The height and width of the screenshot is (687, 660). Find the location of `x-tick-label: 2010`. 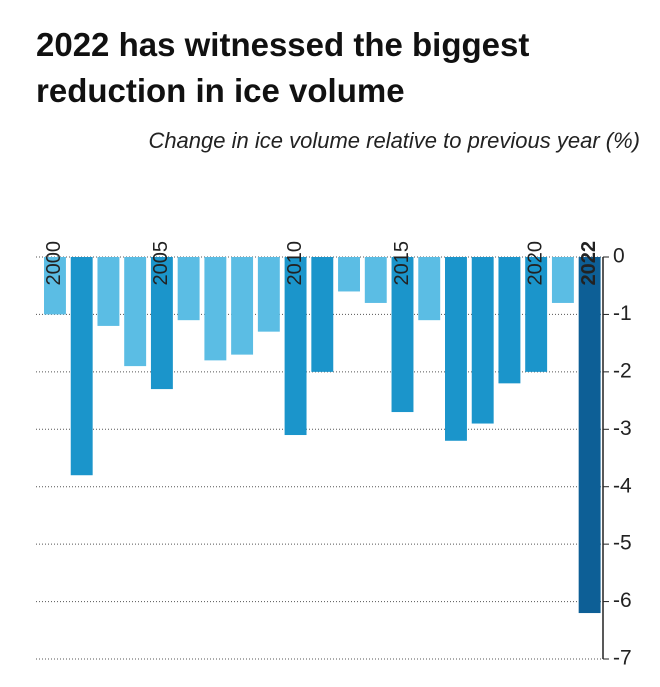

x-tick-label: 2010 is located at coordinates (295, 263).